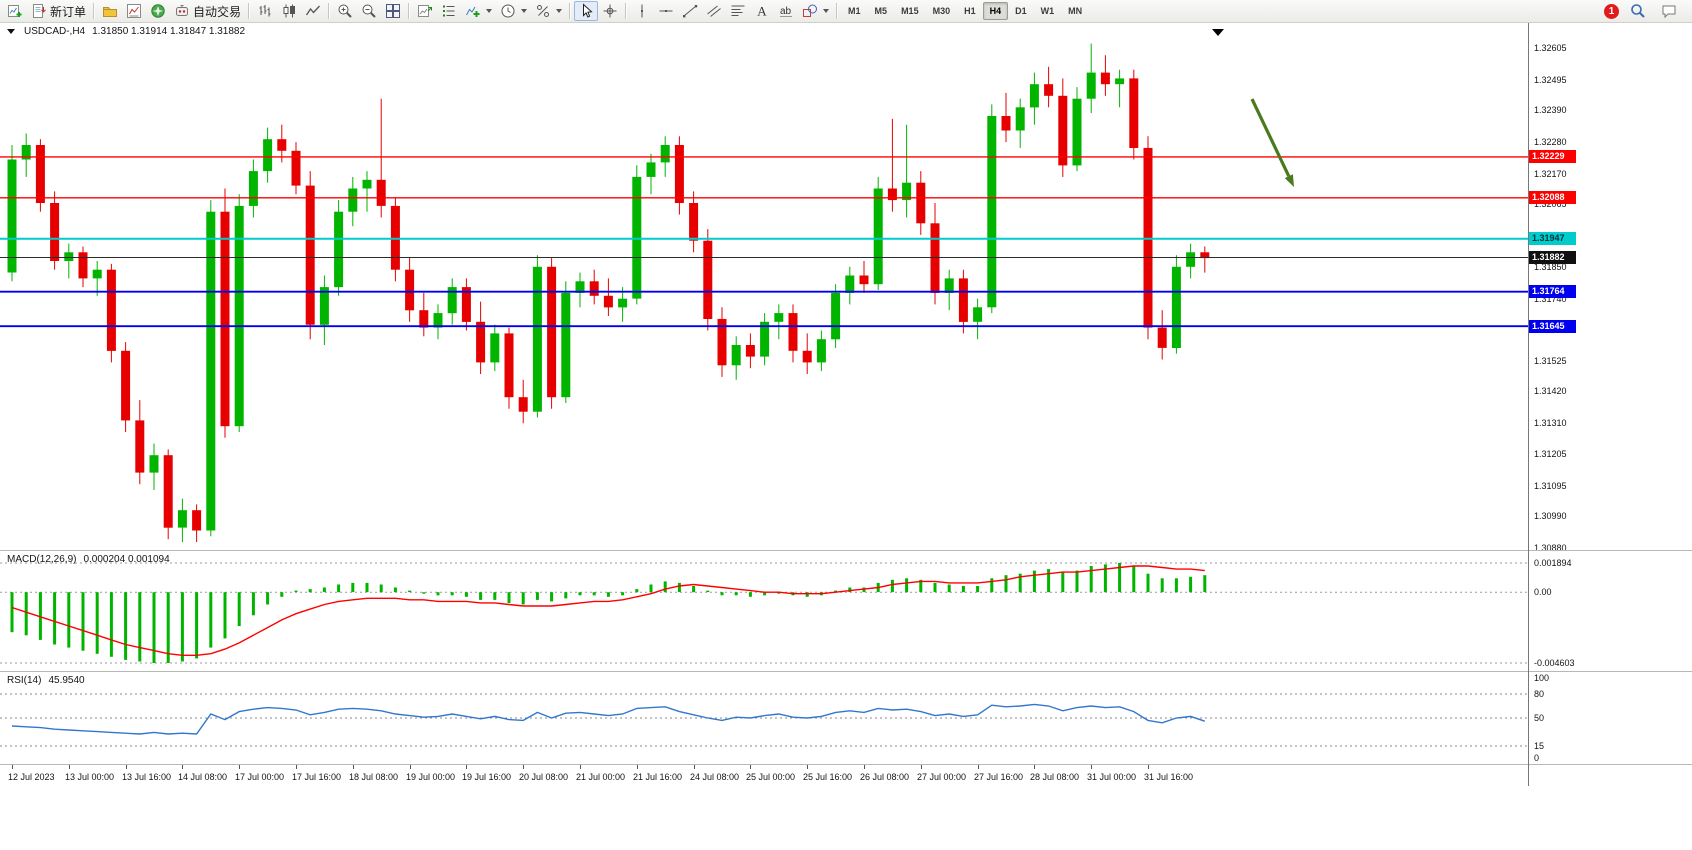 The image size is (1692, 850). I want to click on timeframe-h4-button: H4, so click(995, 11).